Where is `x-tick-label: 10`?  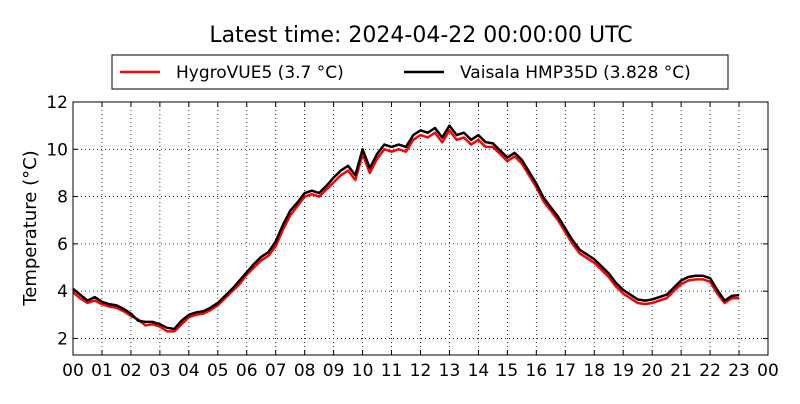
x-tick-label: 10 is located at coordinates (363, 371).